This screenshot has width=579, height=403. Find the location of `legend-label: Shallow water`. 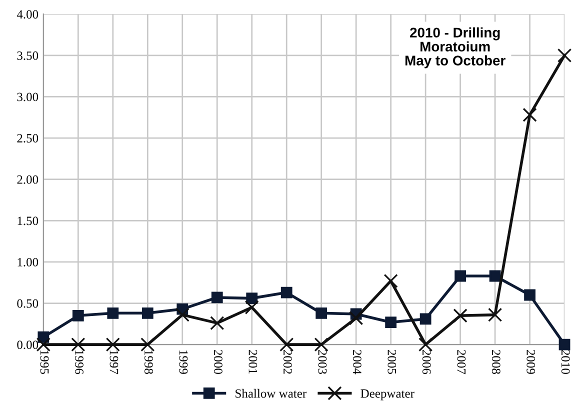

legend-label: Shallow water is located at coordinates (271, 393).